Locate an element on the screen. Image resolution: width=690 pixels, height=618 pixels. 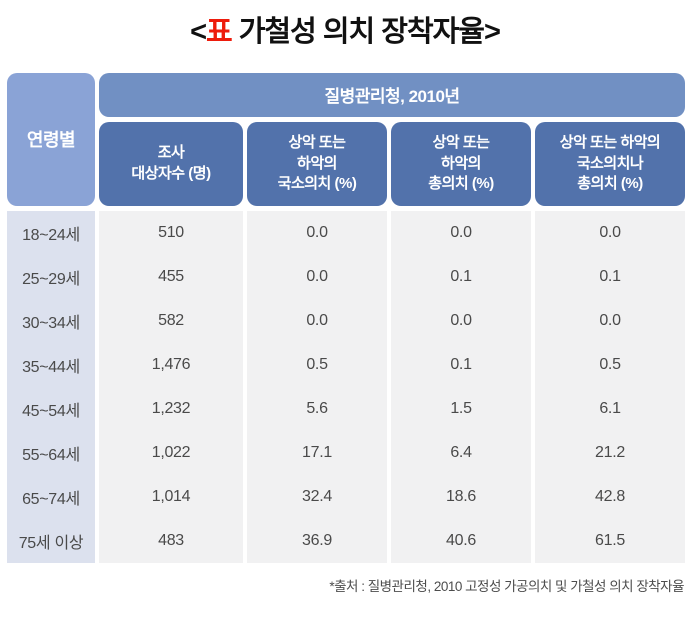
table-cell: 582 is located at coordinates (171, 320).